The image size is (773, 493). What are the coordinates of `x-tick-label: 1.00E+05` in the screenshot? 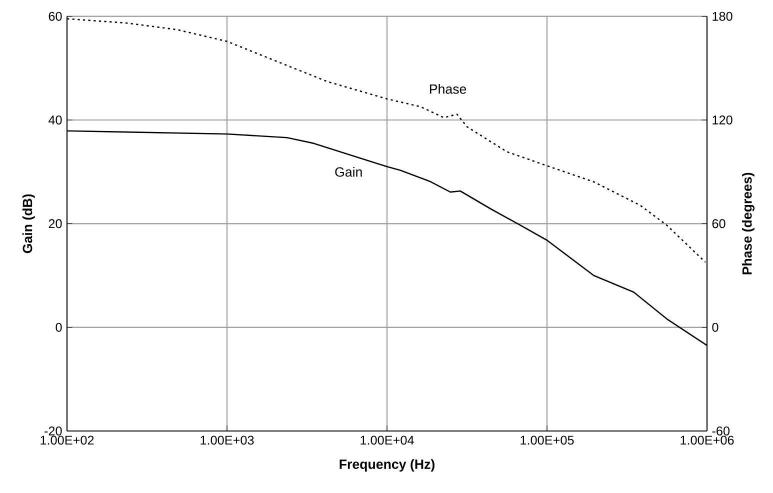 It's located at (547, 440).